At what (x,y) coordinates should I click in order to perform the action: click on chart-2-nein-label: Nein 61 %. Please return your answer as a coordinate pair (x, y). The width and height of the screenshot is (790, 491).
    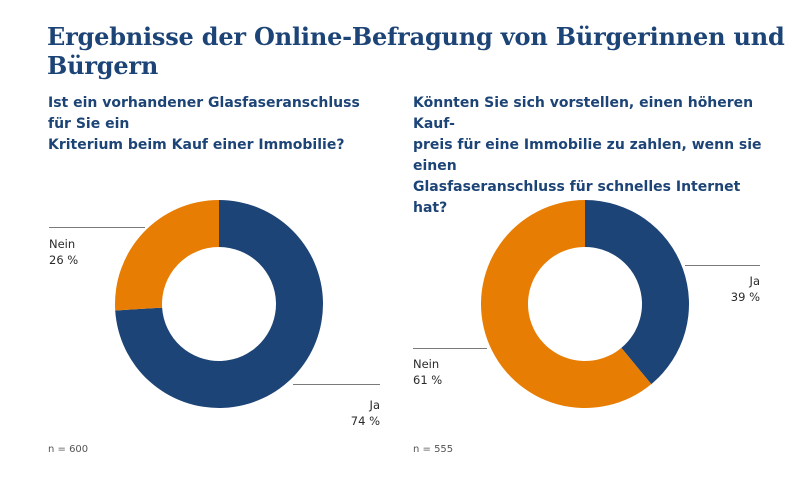
    Looking at the image, I should click on (427, 372).